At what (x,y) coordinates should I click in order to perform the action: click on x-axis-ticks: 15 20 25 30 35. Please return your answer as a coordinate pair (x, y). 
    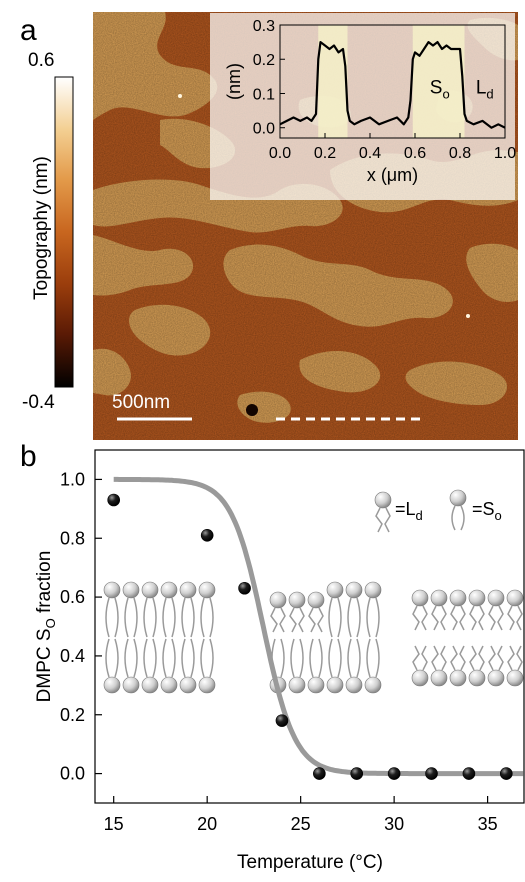
    Looking at the image, I should click on (301, 815).